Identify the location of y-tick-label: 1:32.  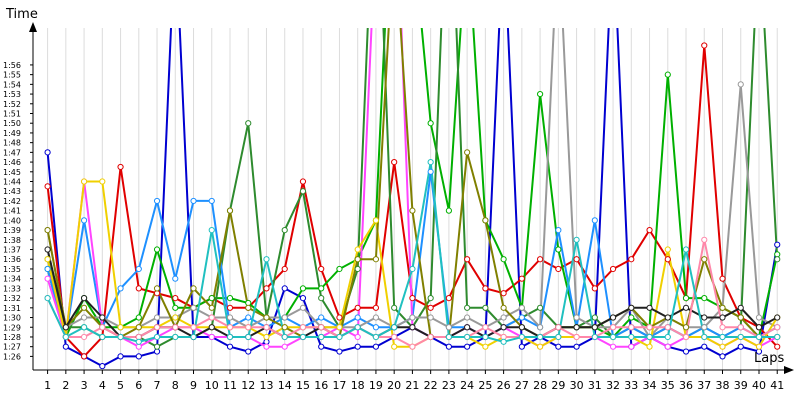
(12, 298).